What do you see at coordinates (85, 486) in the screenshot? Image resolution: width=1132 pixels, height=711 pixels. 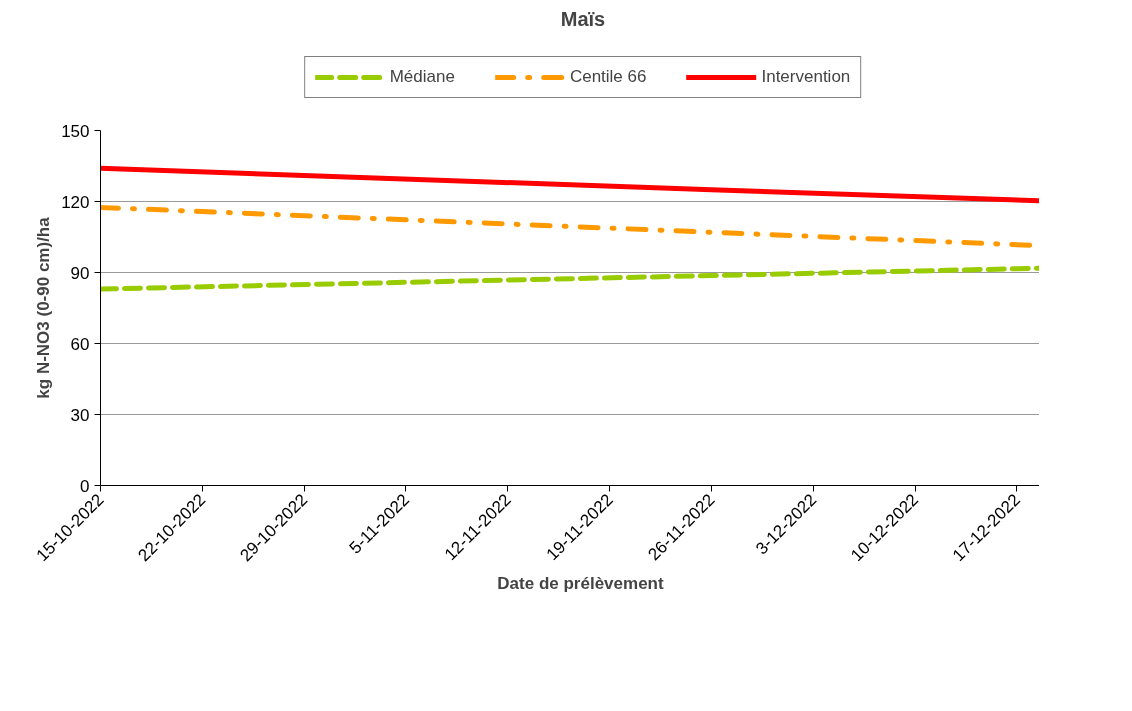 I see `y-tick-label: 0` at bounding box center [85, 486].